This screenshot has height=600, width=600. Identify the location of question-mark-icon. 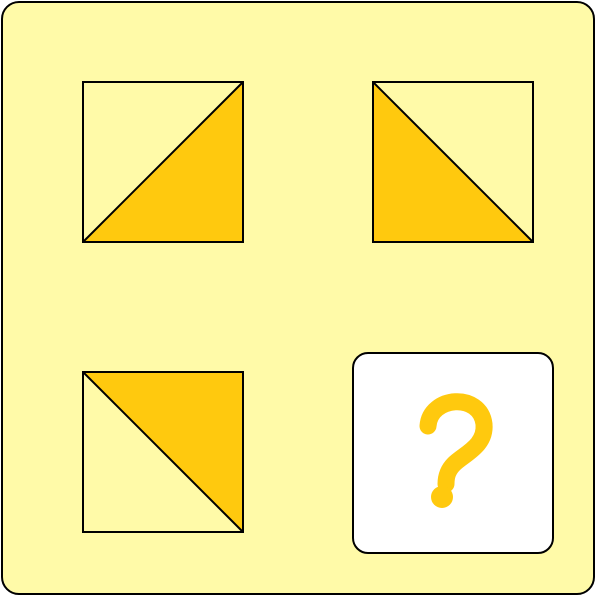
(456, 450).